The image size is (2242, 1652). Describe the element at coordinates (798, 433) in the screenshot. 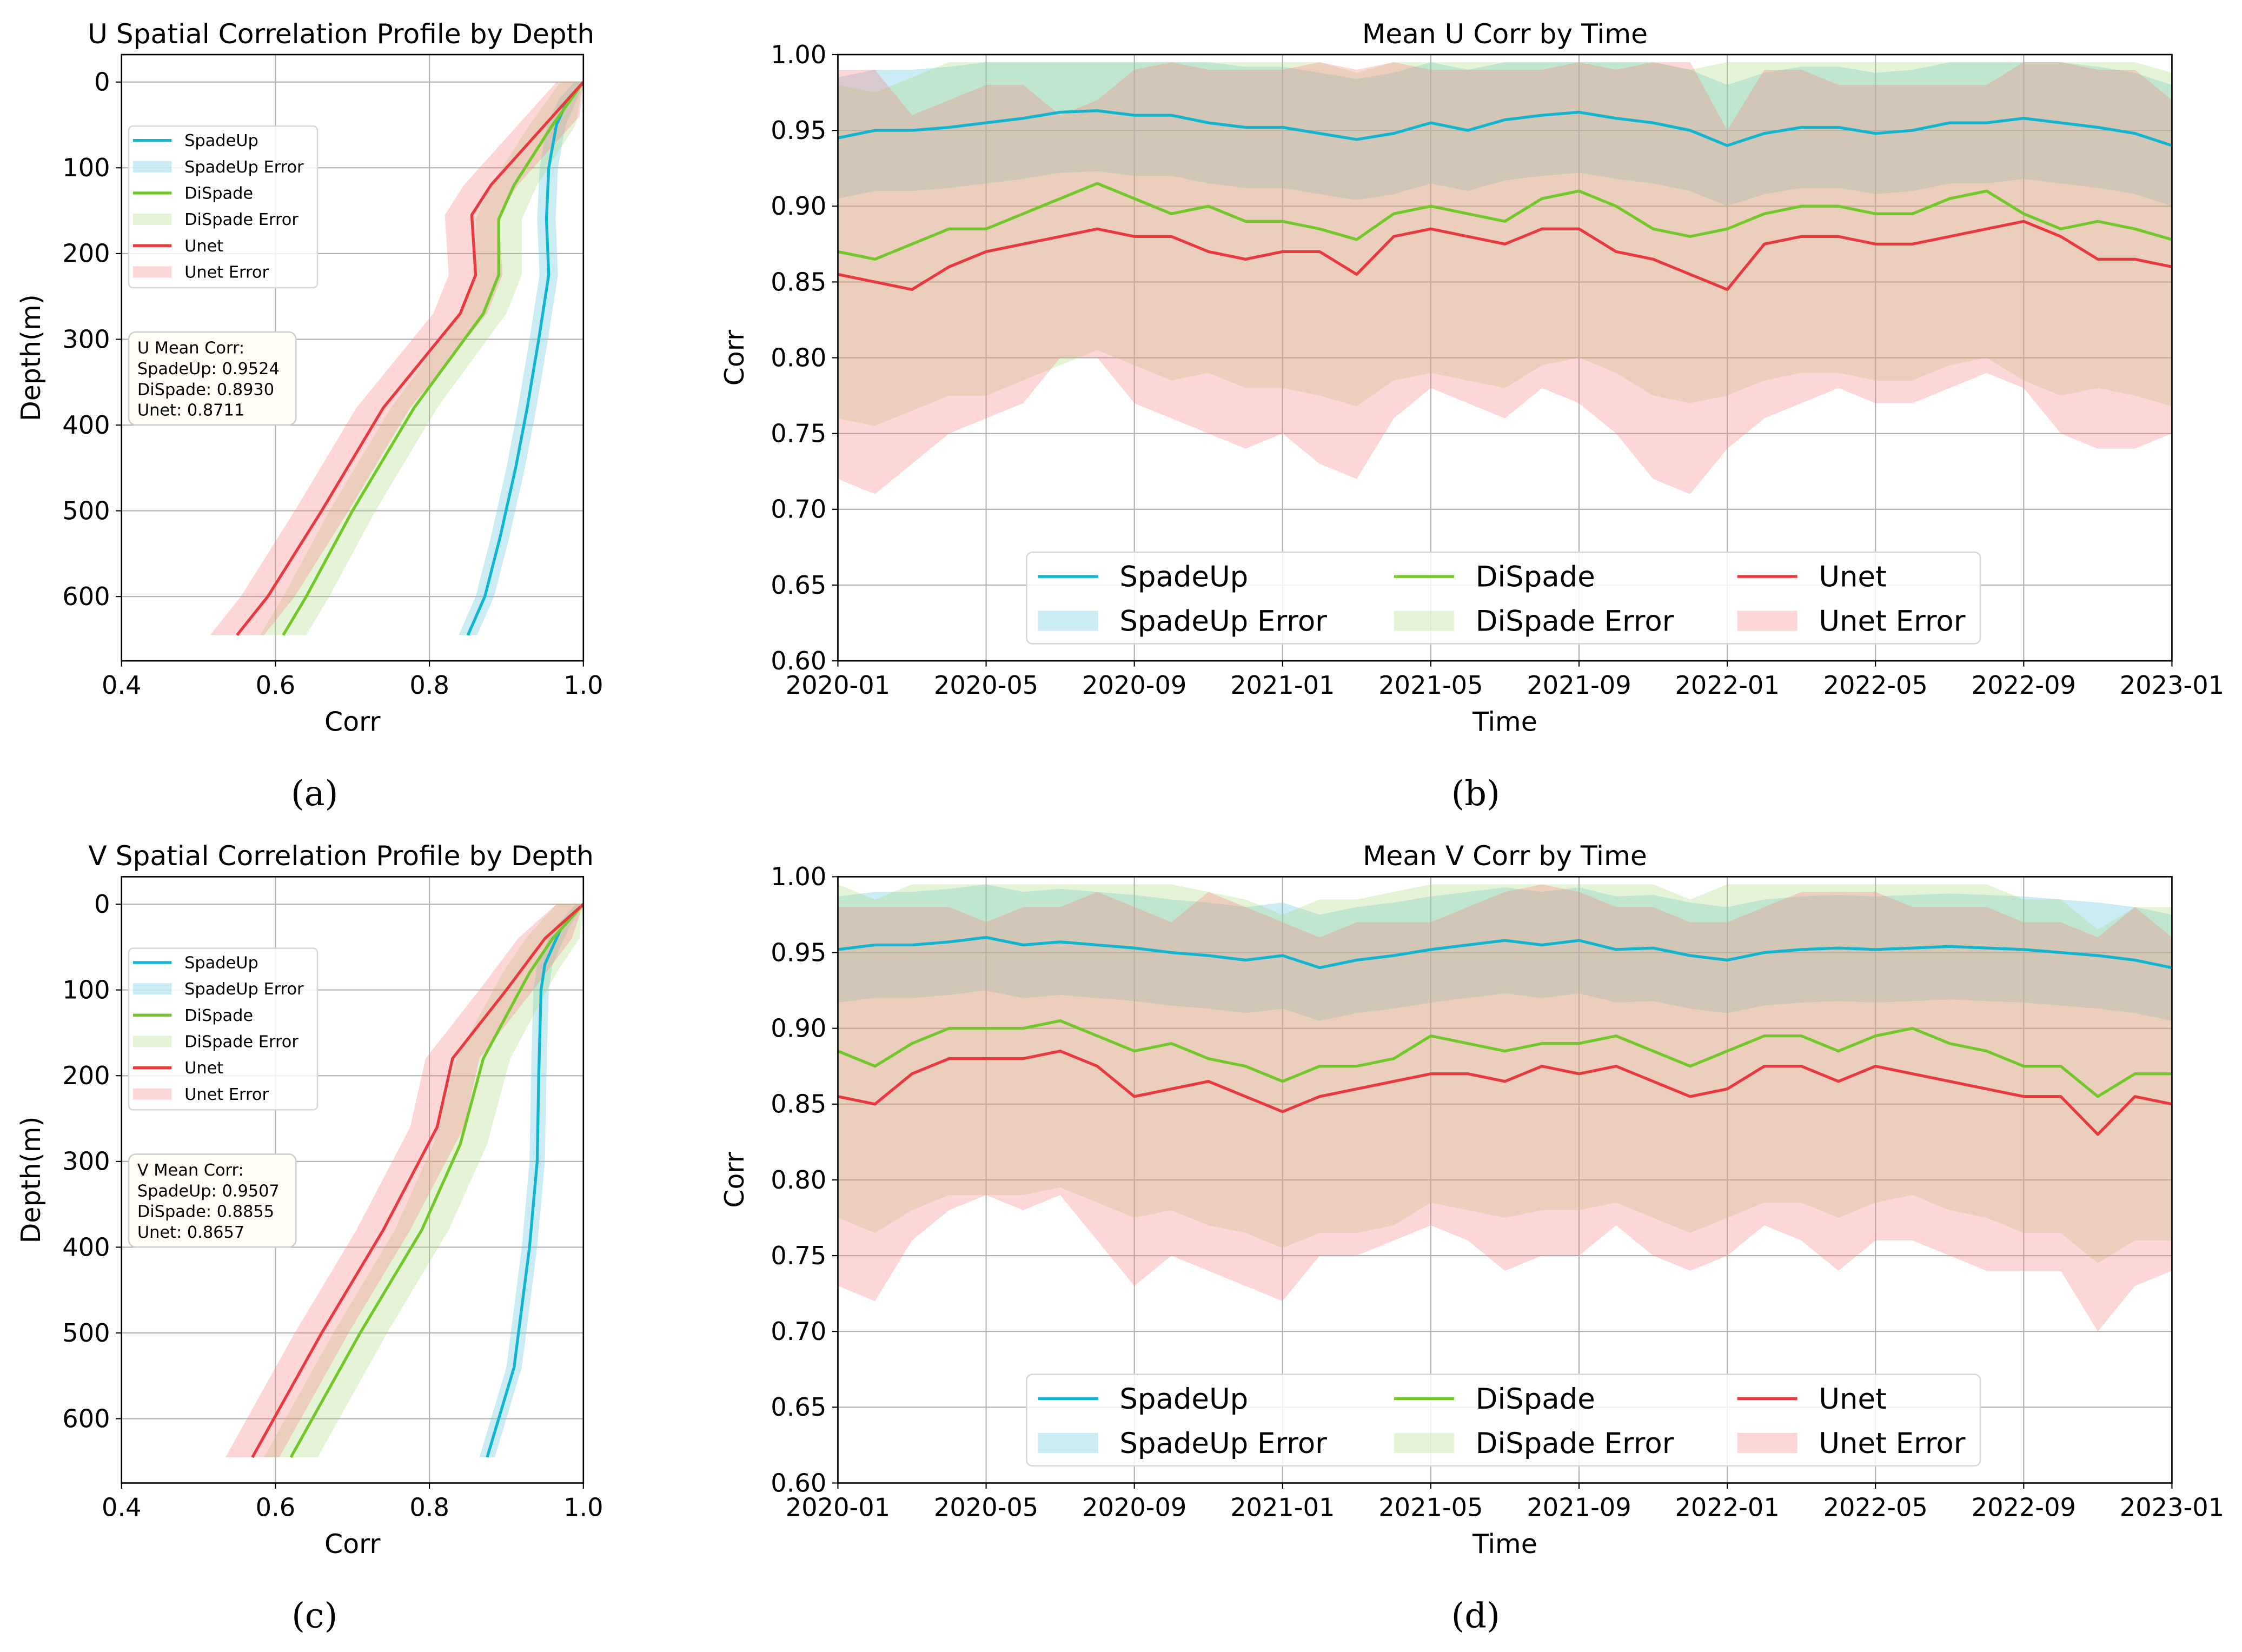

I see `y-tick-label: 0.75` at that location.